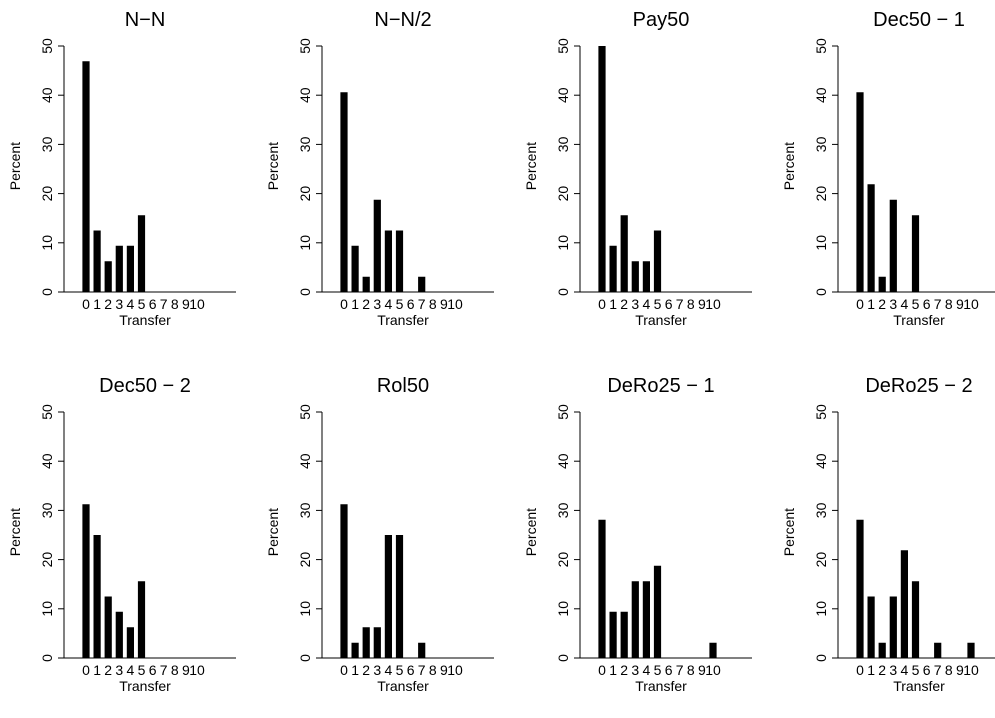 Image resolution: width=995 pixels, height=718 pixels. Describe the element at coordinates (403, 386) in the screenshot. I see `chart-title: Rol50` at that location.